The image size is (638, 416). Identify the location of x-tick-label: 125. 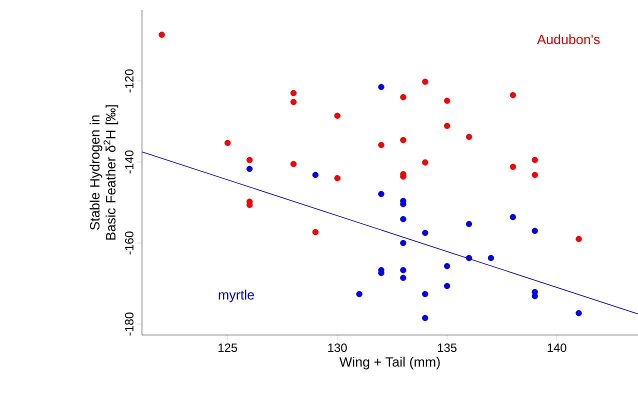
(228, 348).